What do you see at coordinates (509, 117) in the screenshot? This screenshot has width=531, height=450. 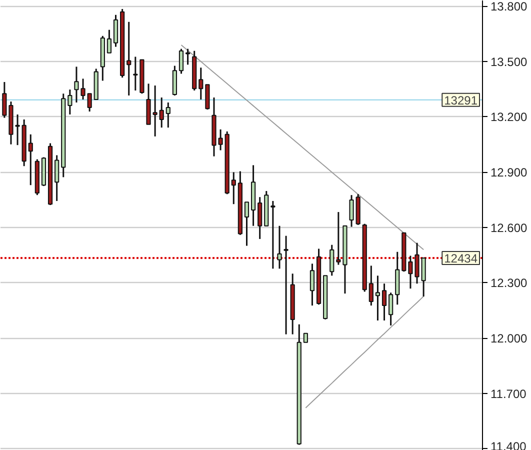 I see `y-tick-label: 13.200` at bounding box center [509, 117].